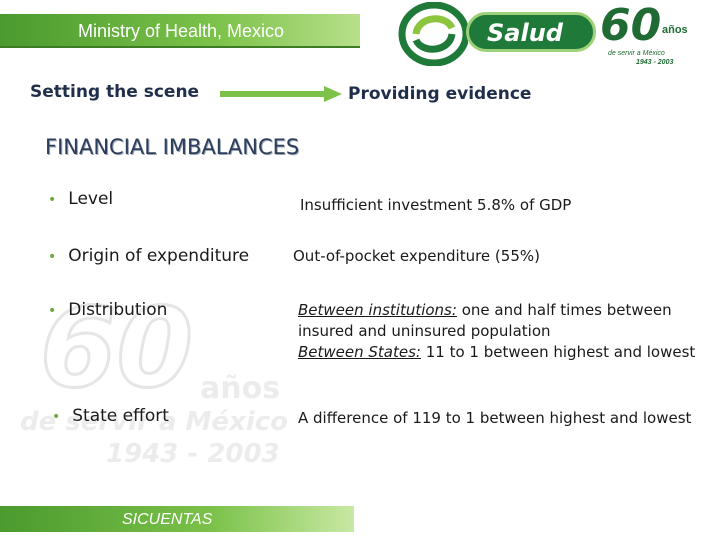  I want to click on logo-anniversary: 60, so click(631, 25).